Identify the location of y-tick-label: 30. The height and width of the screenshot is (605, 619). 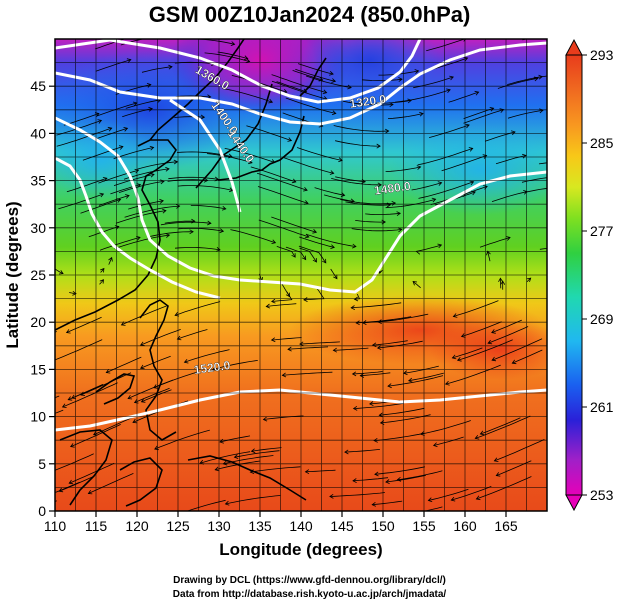
(38, 228).